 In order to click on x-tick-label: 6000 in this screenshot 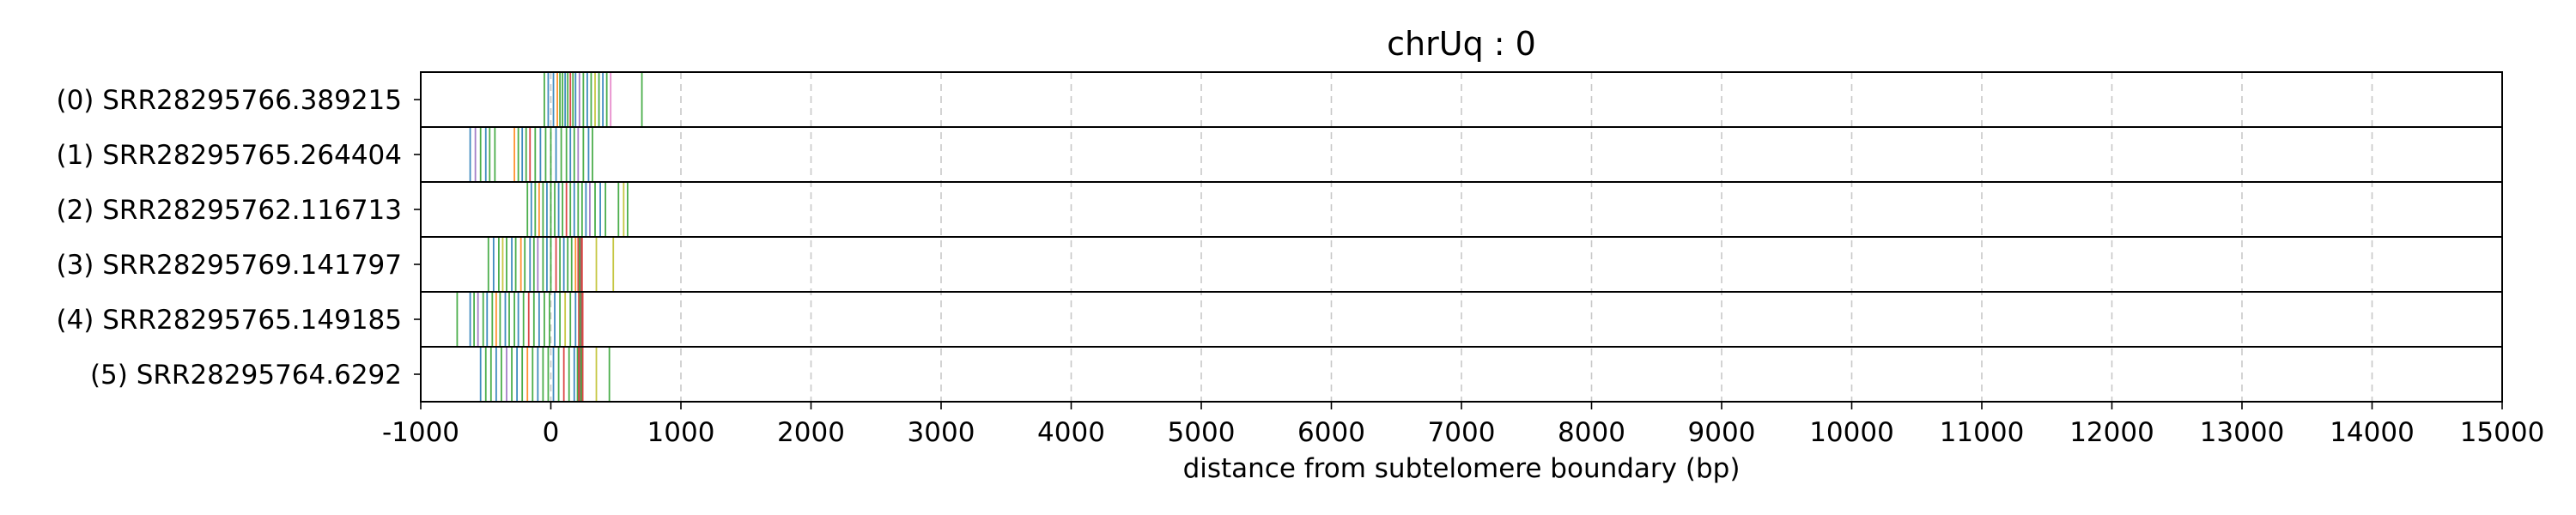, I will do `click(1331, 432)`.